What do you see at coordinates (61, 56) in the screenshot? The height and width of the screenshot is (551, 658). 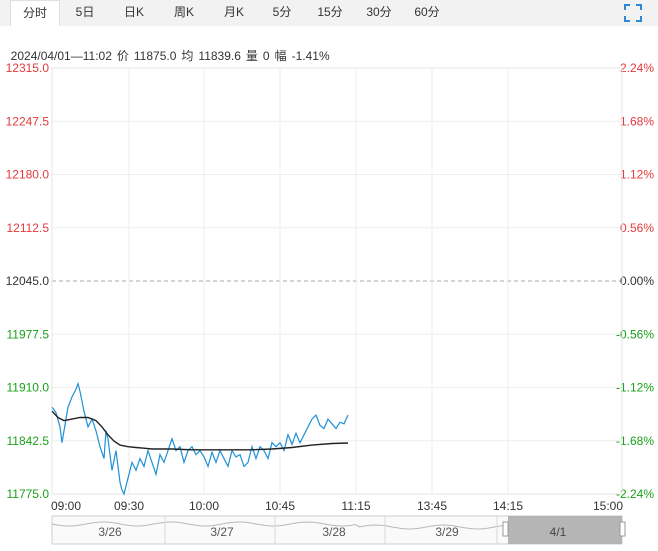 I see `quote-datetime: 2024/04/01—11:02` at bounding box center [61, 56].